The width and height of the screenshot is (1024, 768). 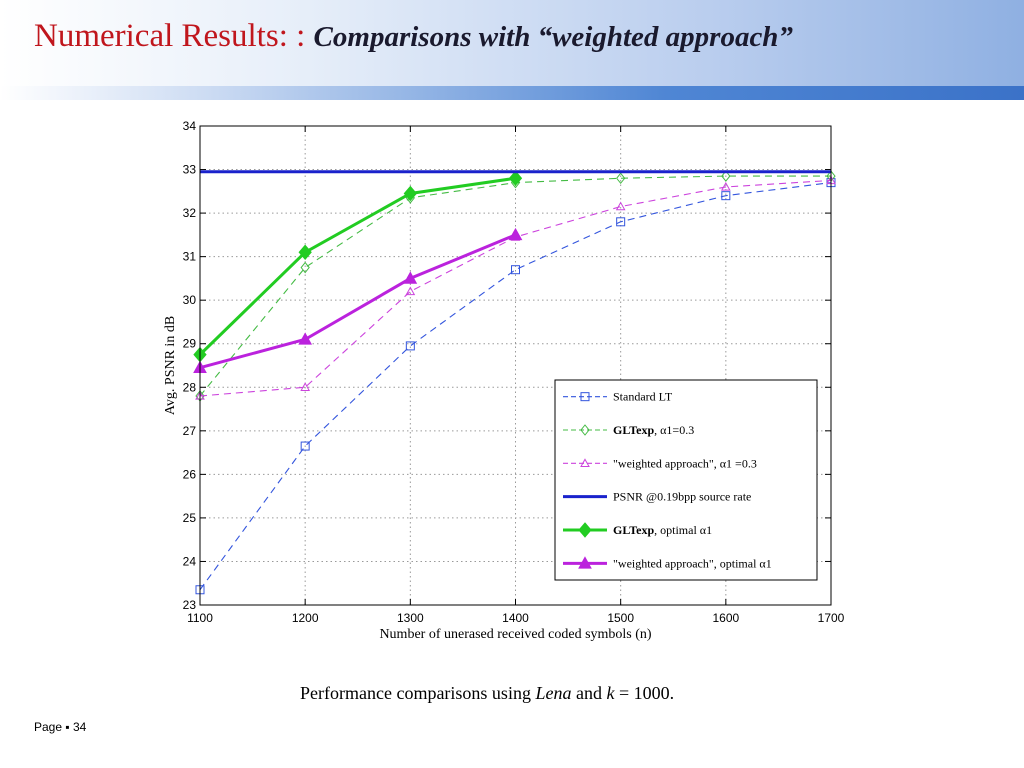 I want to click on x-tick-label: 1300, so click(x=410, y=618).